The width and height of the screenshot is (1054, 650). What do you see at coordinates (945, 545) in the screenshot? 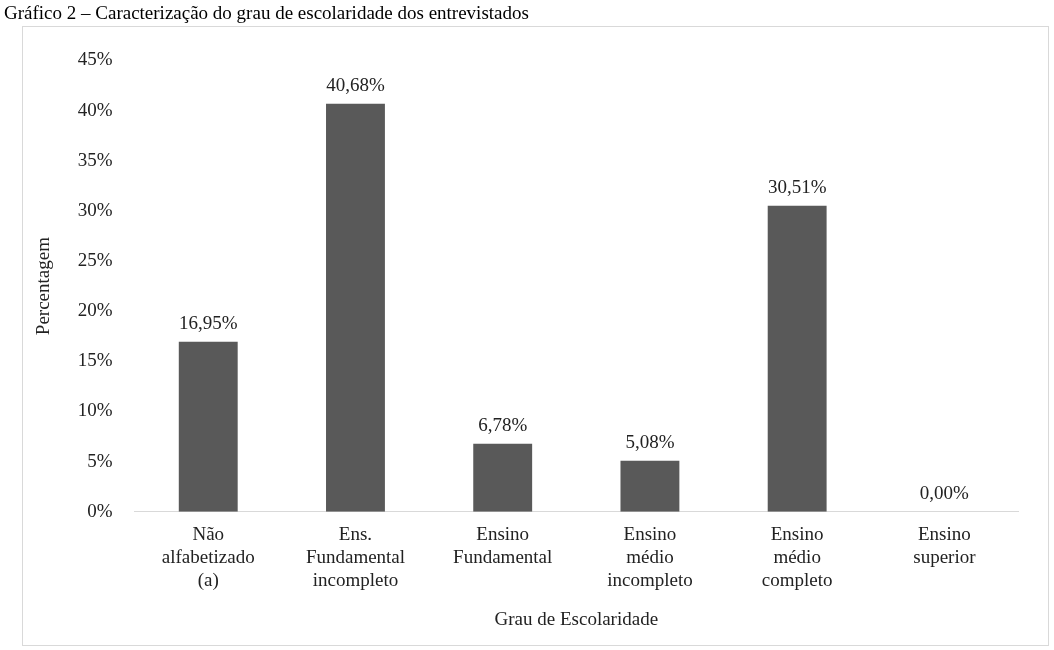
I see `x-tick-label: Ensino superior` at bounding box center [945, 545].